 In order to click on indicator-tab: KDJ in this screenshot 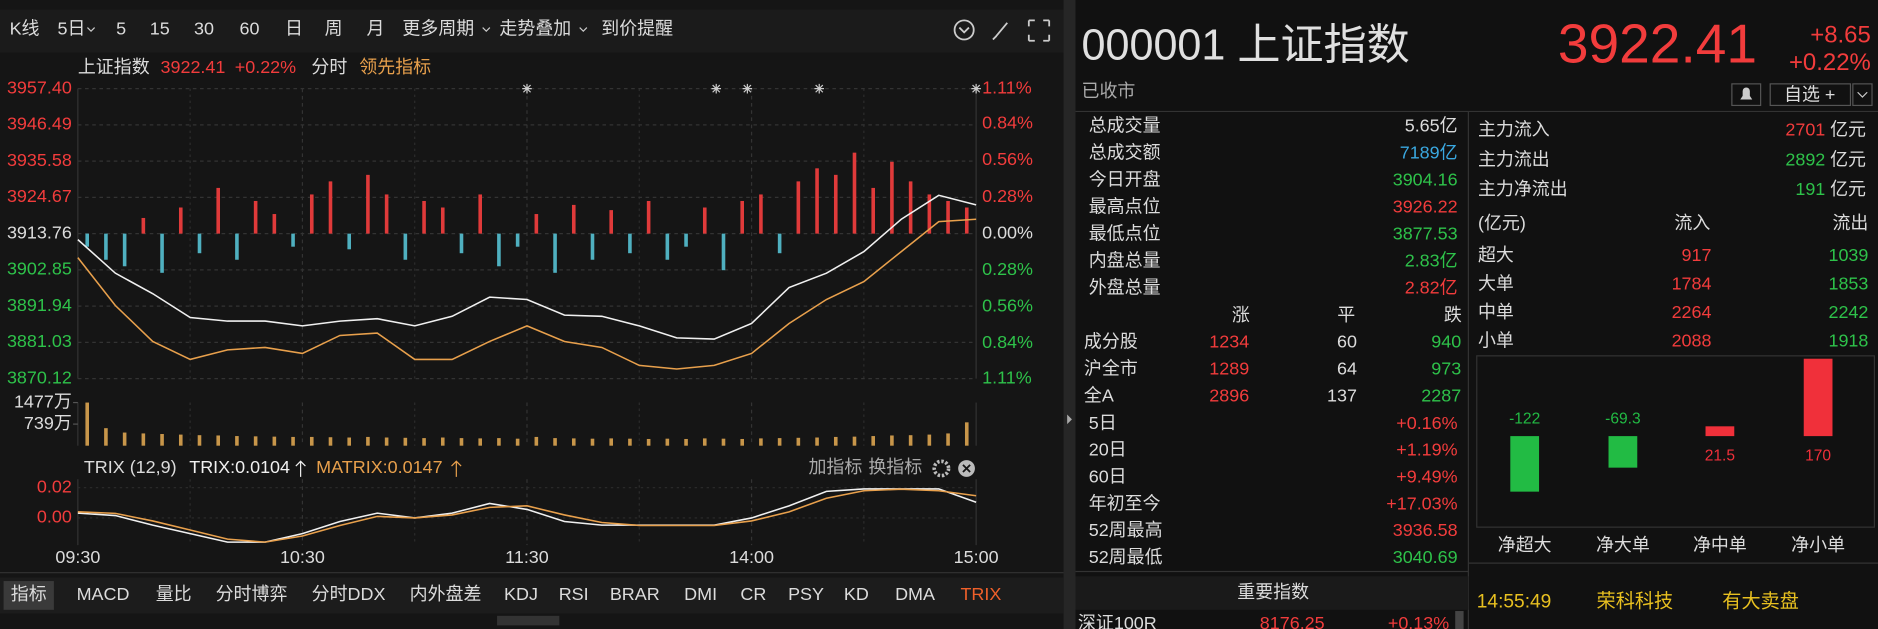, I will do `click(521, 594)`.